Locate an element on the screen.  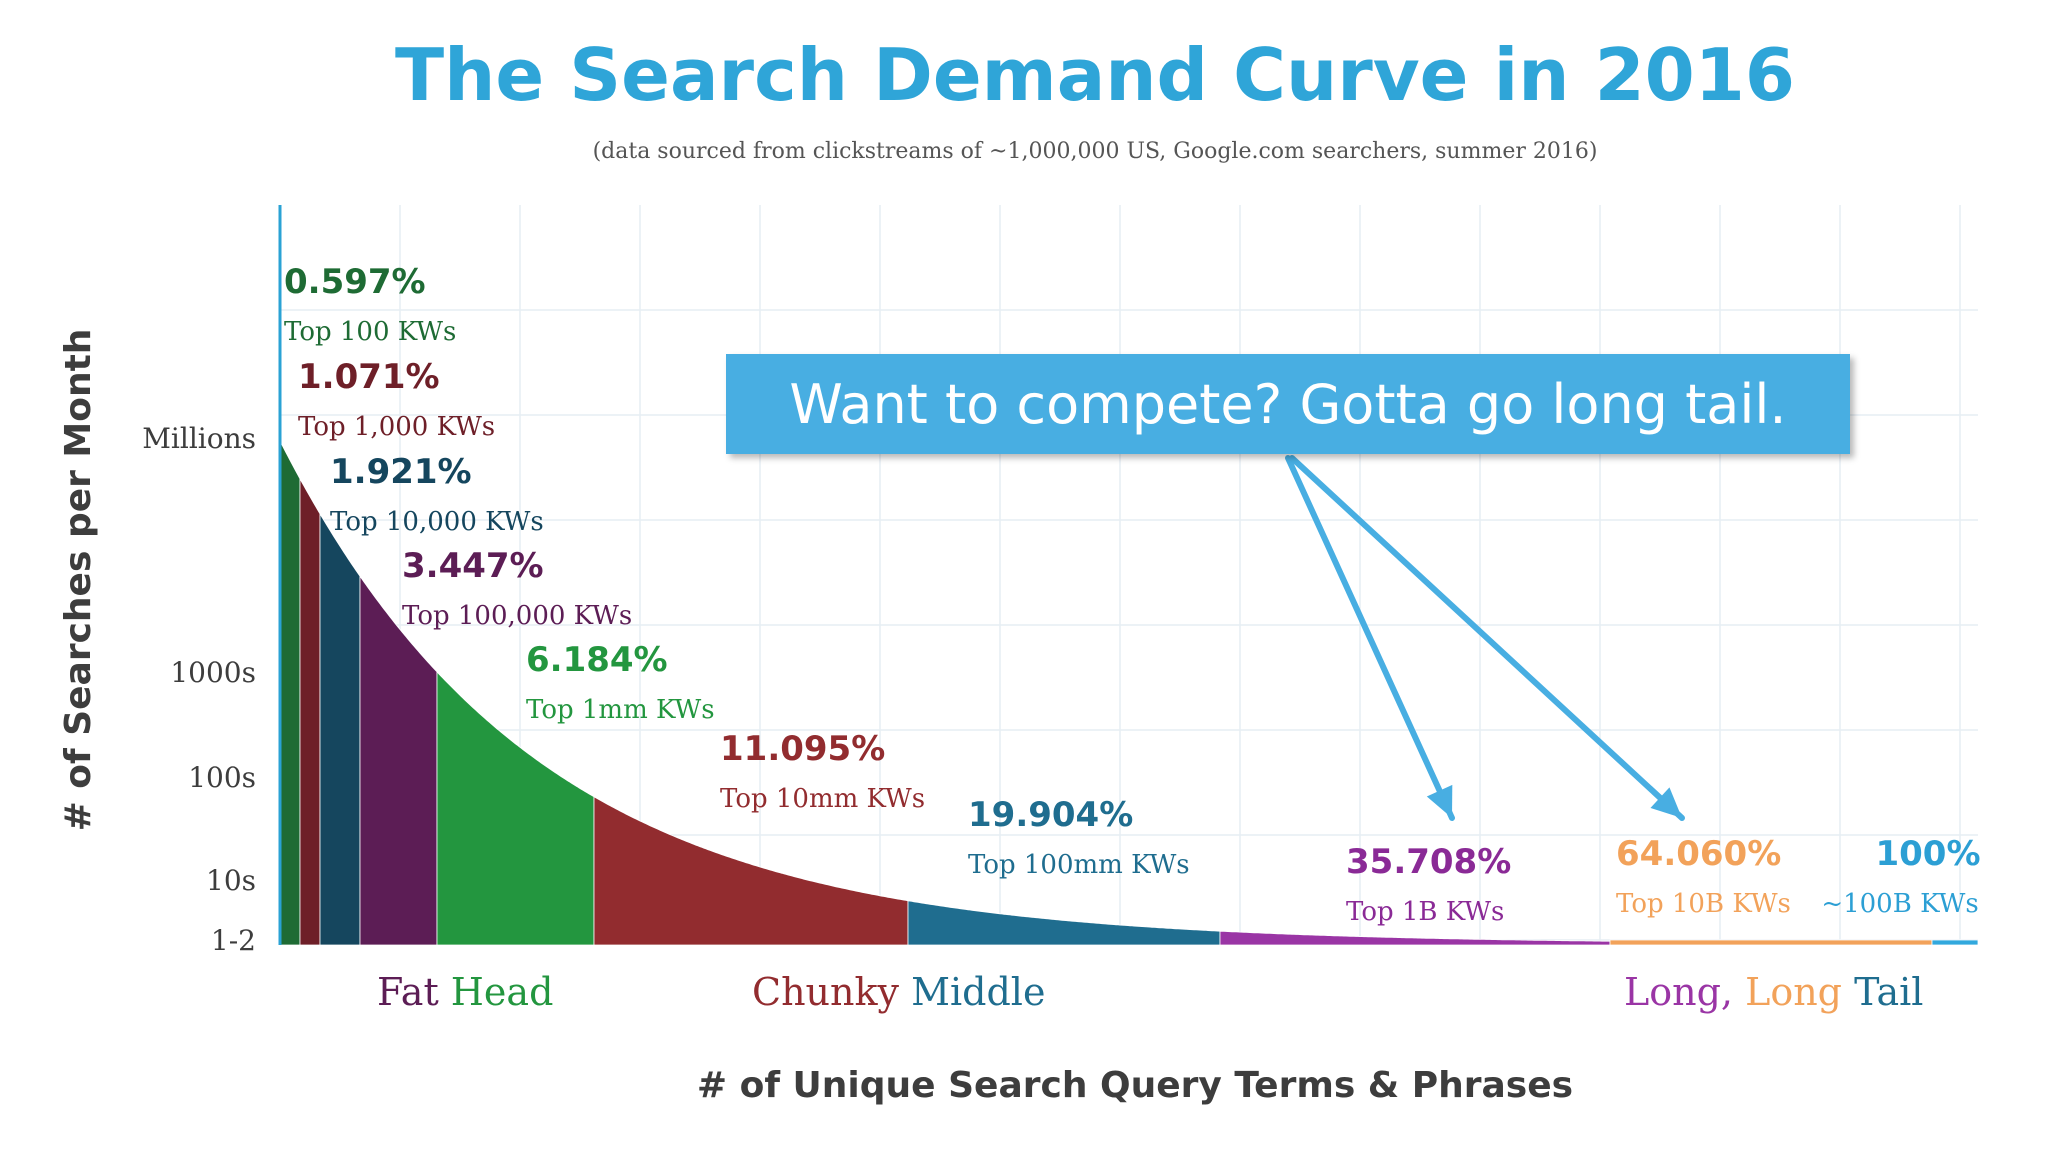
callout-arrows is located at coordinates (1485, 638).